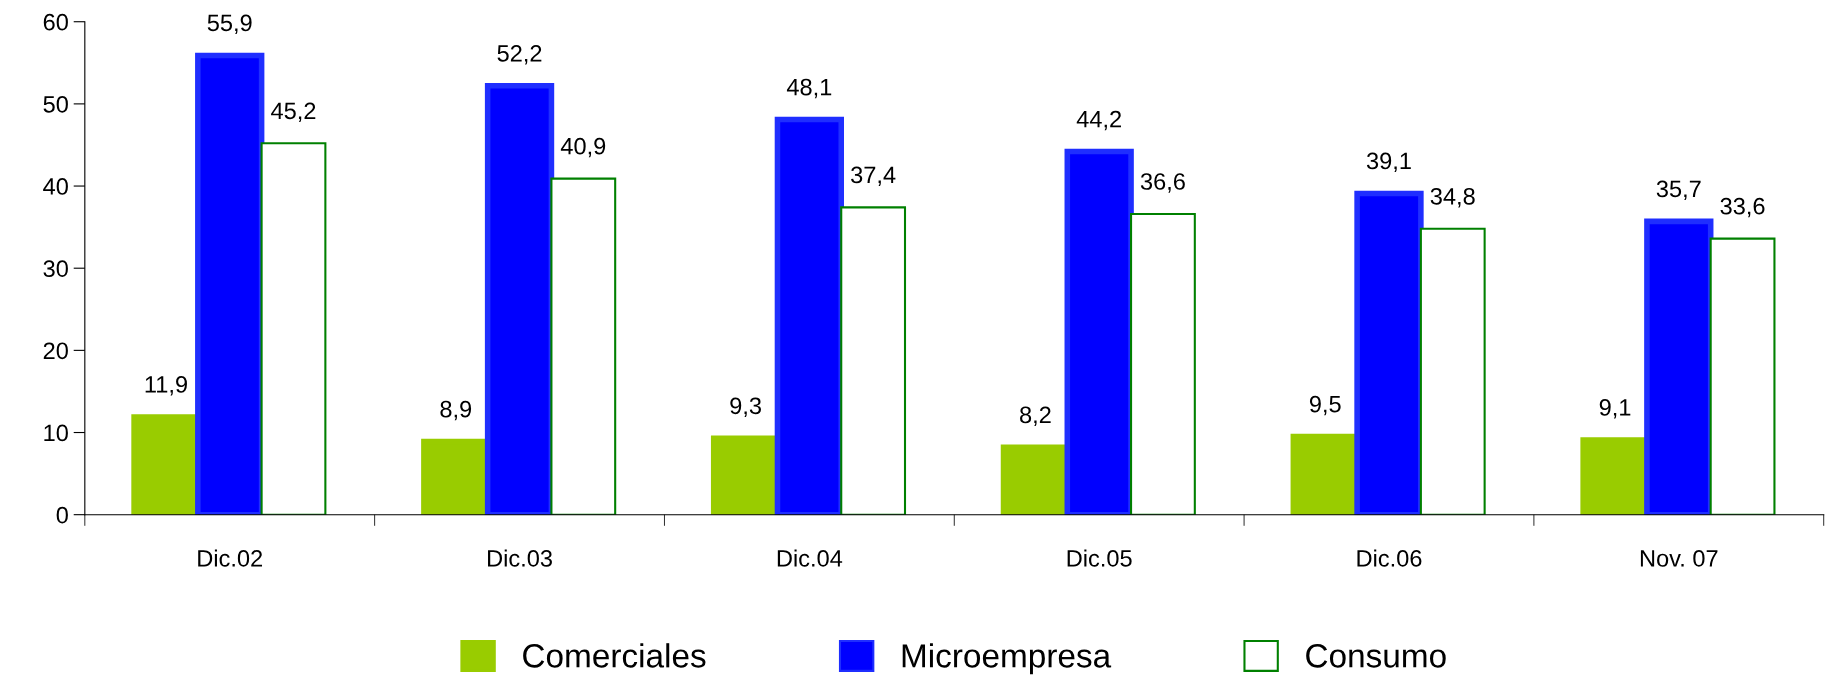  What do you see at coordinates (810, 558) in the screenshot?
I see `x-tick-label: Dic.04` at bounding box center [810, 558].